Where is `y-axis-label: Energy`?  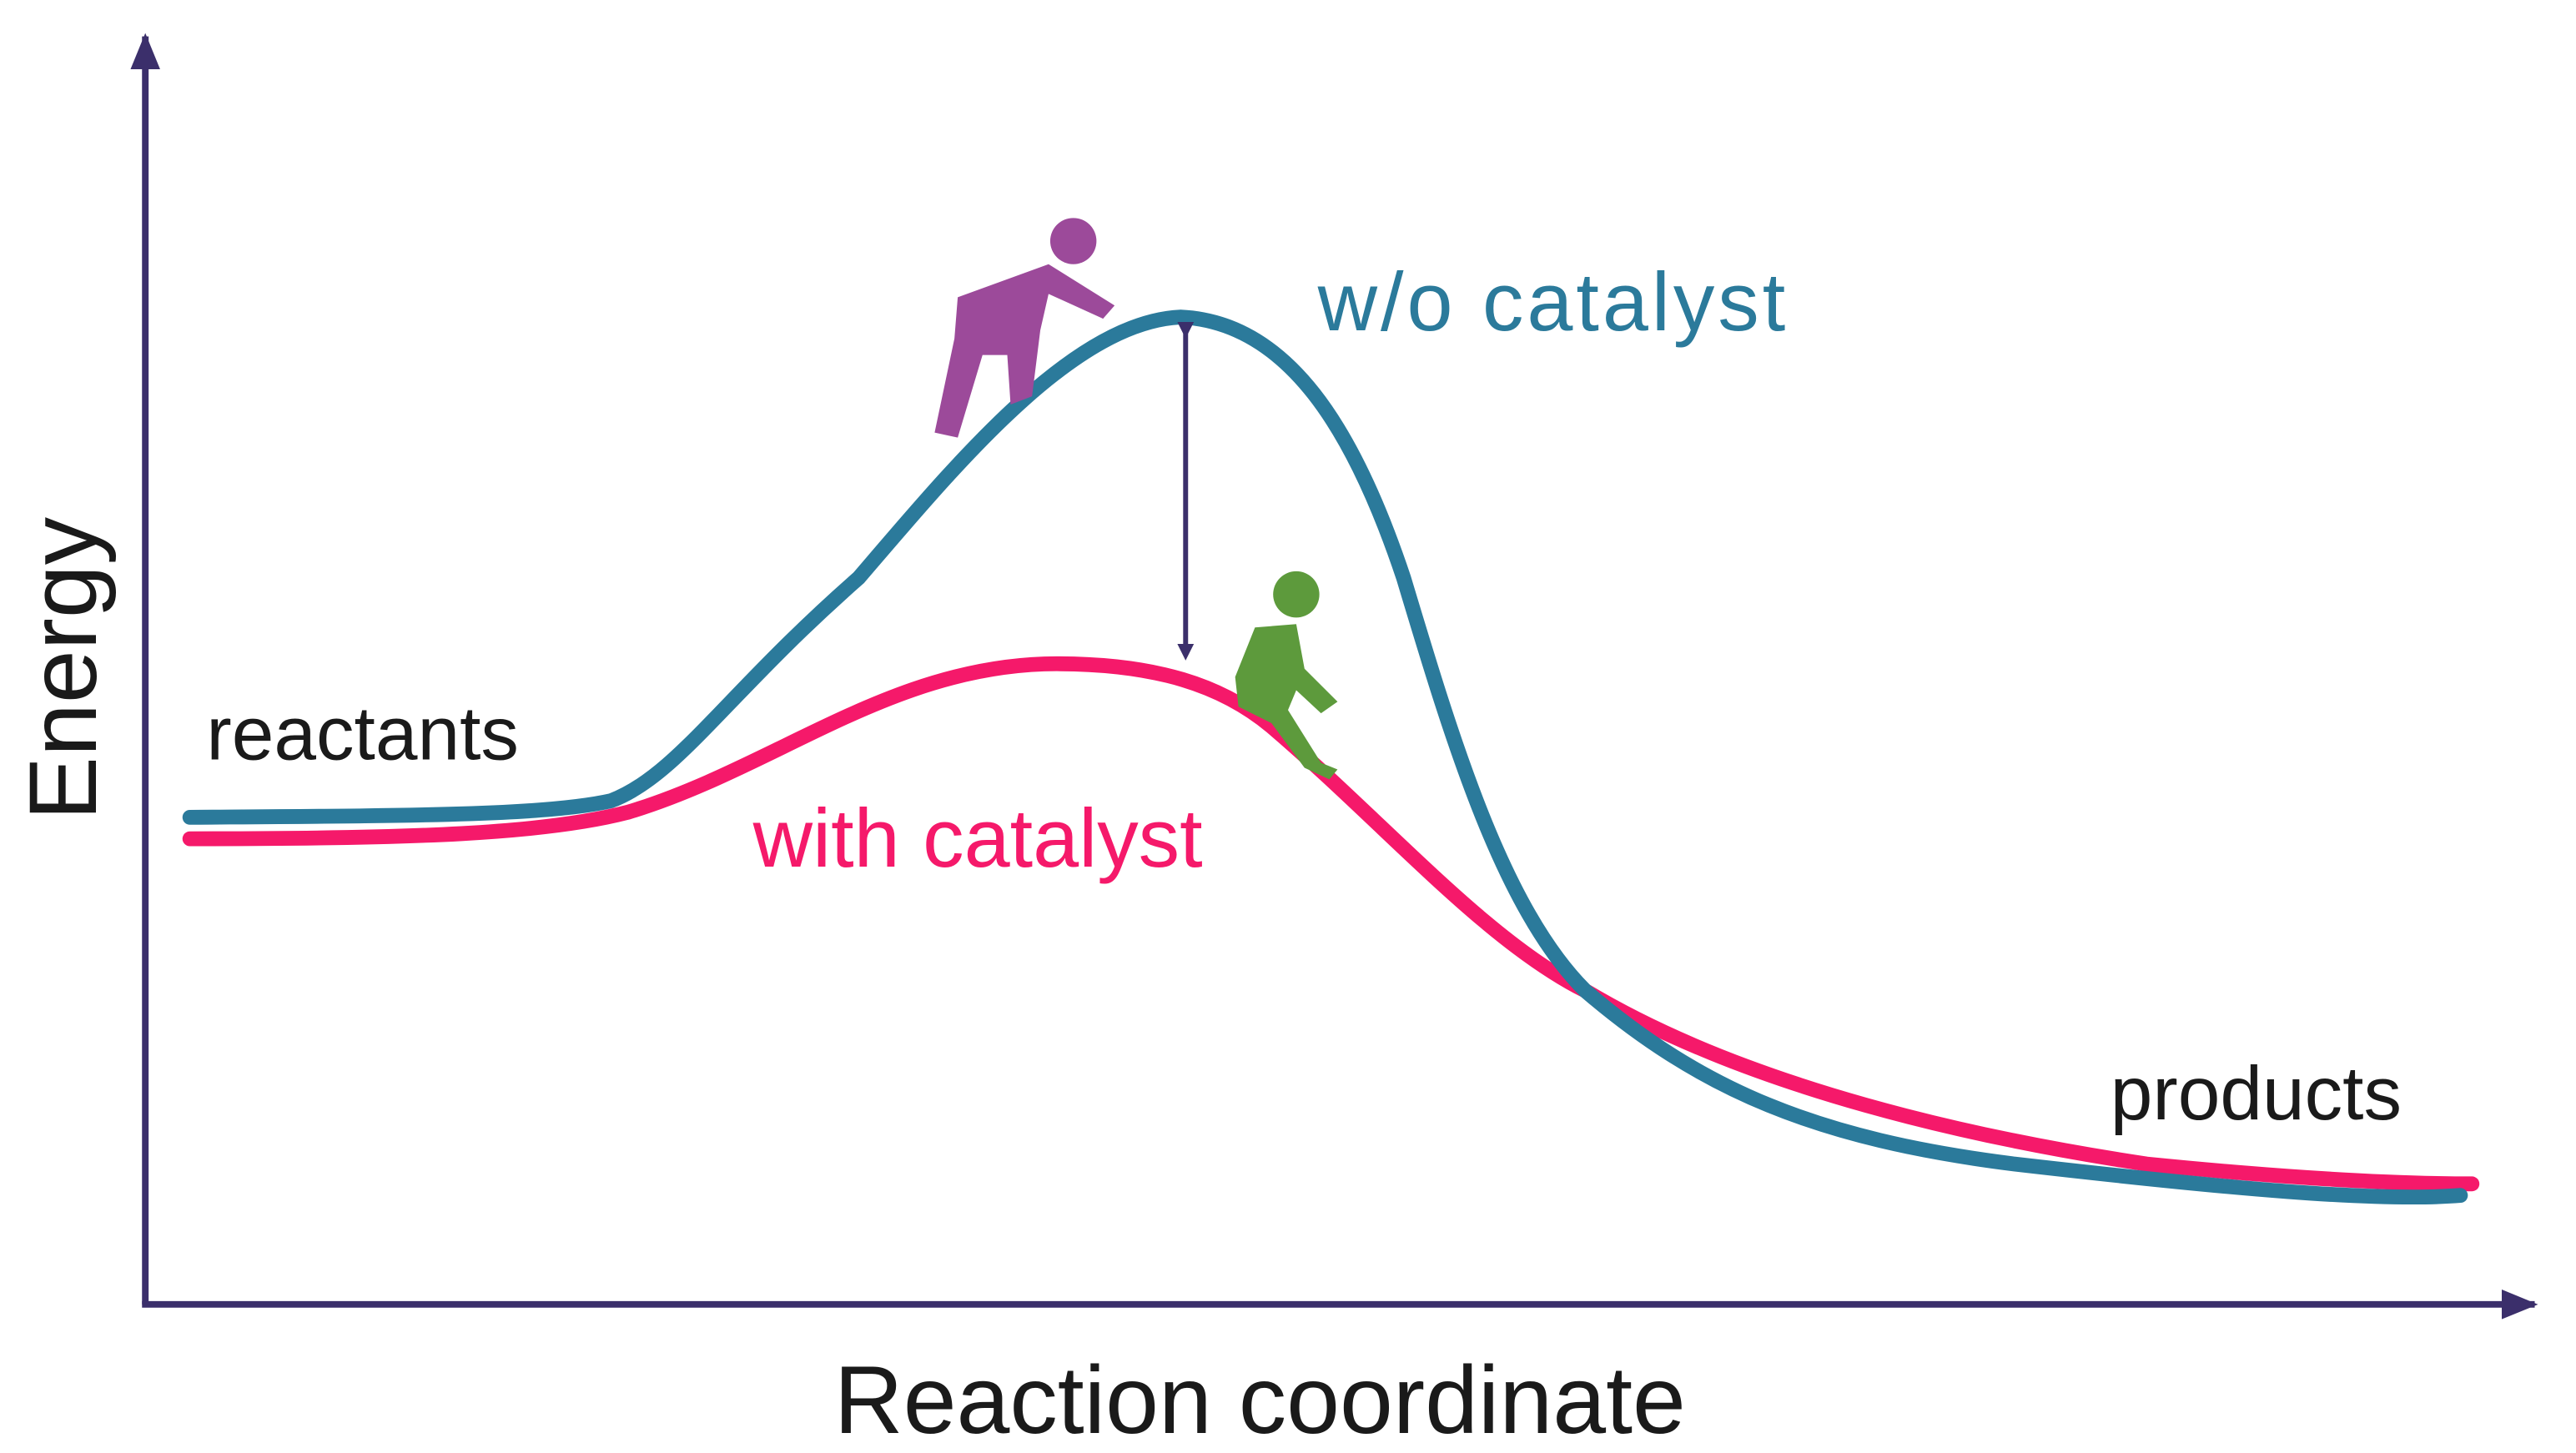
y-axis-label: Energy is located at coordinates (63, 668).